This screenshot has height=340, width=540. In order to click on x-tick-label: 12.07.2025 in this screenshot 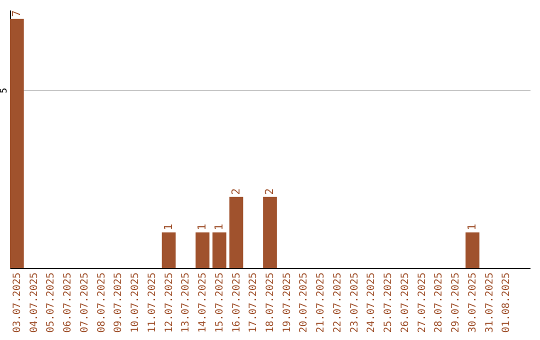, I will do `click(169, 302)`.